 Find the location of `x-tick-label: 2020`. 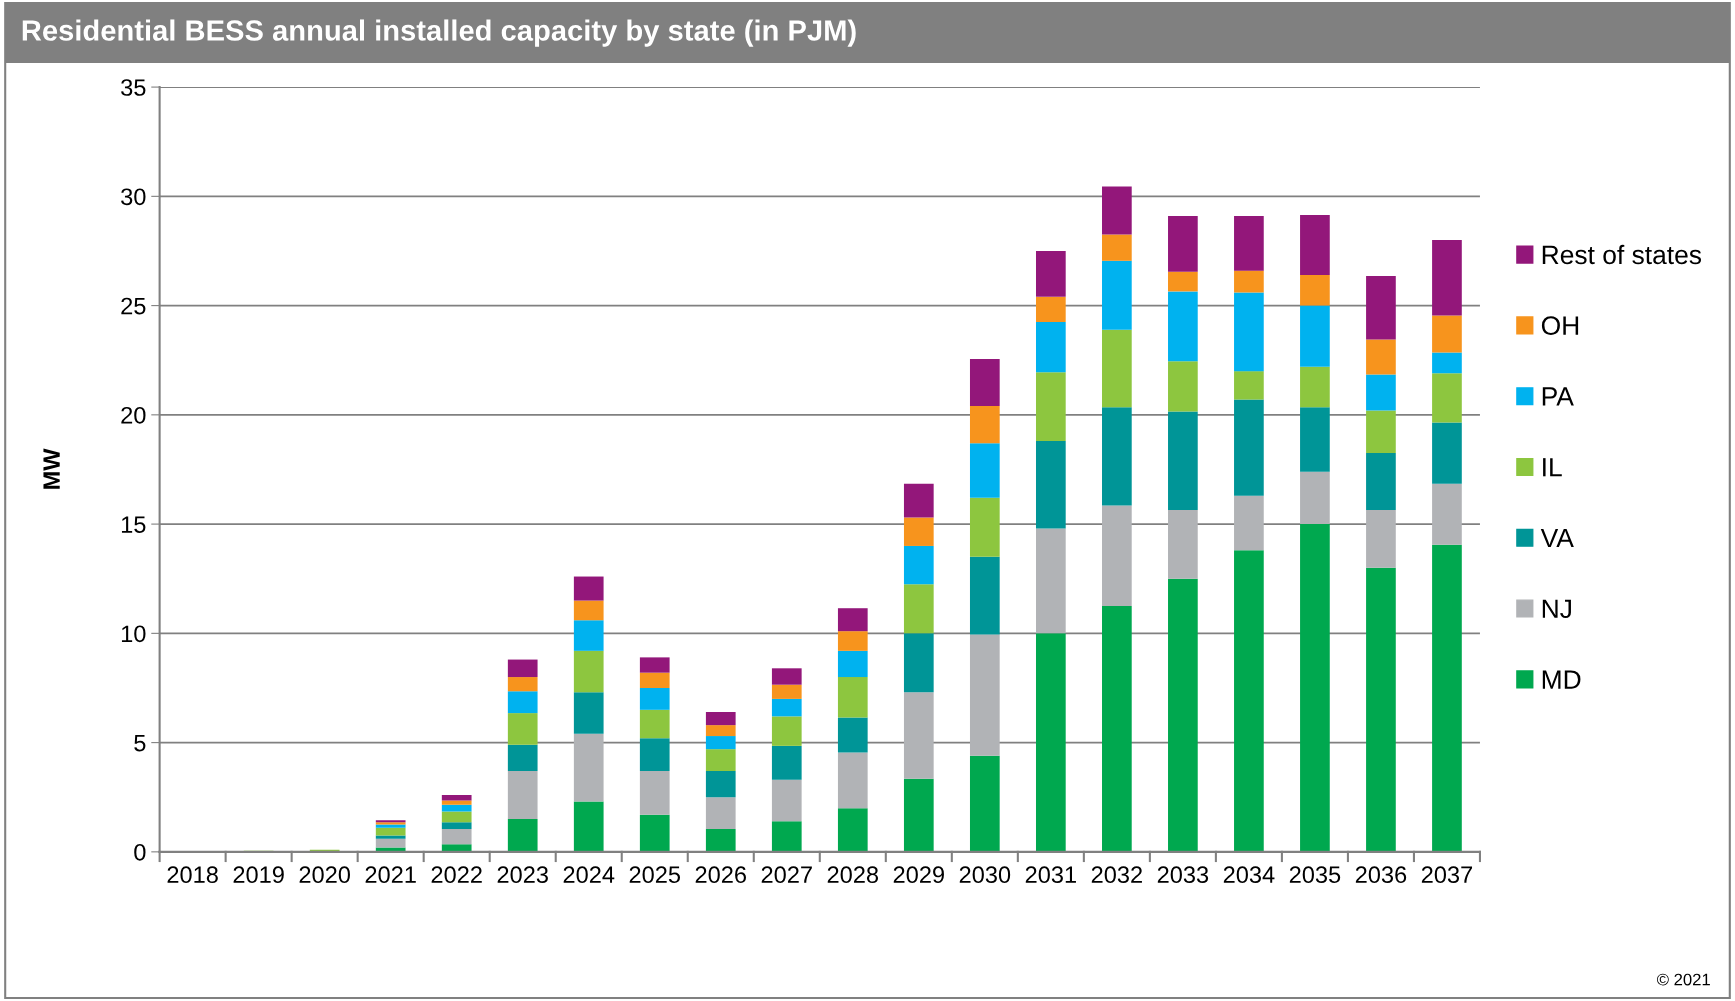

x-tick-label: 2020 is located at coordinates (324, 875).